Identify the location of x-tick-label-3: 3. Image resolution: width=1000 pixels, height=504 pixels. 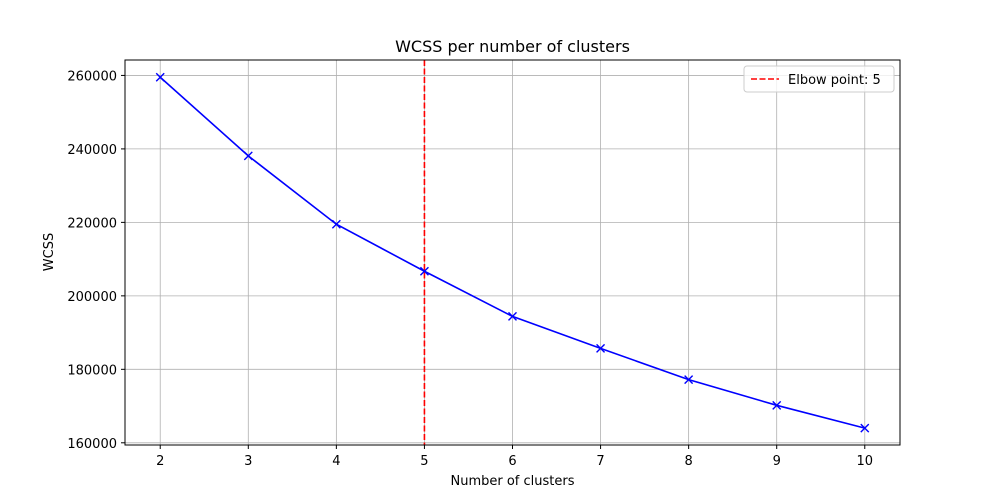
(248, 461).